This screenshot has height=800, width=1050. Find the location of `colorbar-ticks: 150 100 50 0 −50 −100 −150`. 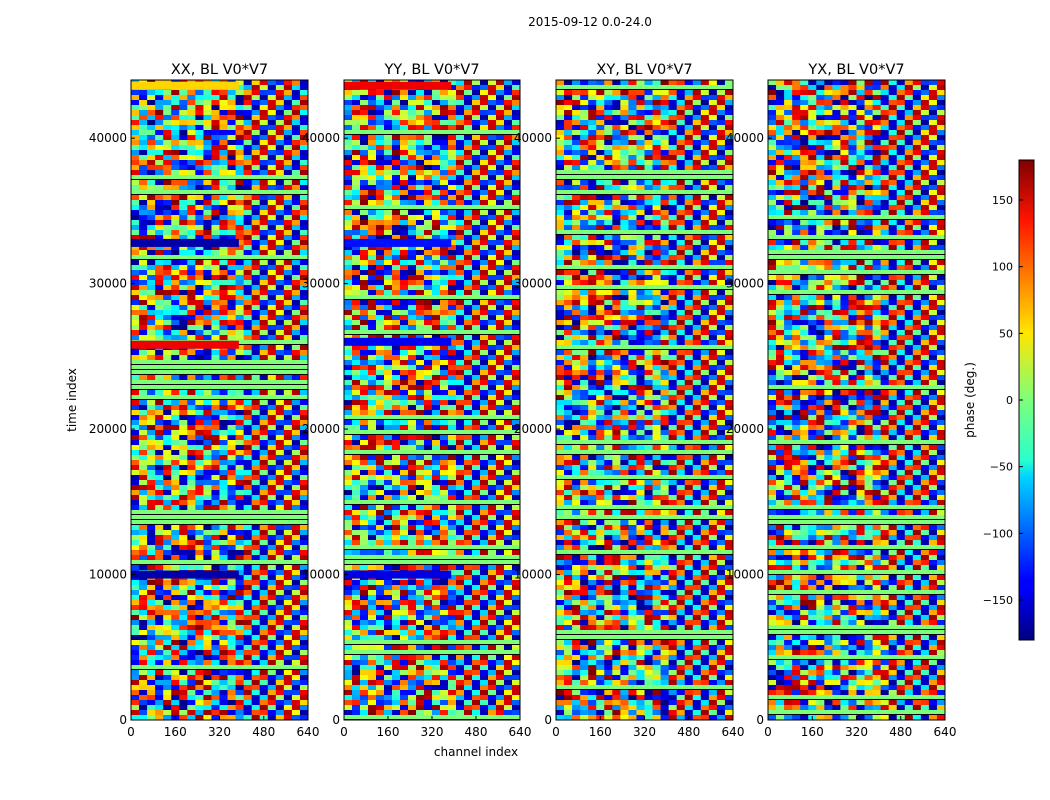

colorbar-ticks: 150 100 50 0 −50 −100 −150 is located at coordinates (1003, 400).